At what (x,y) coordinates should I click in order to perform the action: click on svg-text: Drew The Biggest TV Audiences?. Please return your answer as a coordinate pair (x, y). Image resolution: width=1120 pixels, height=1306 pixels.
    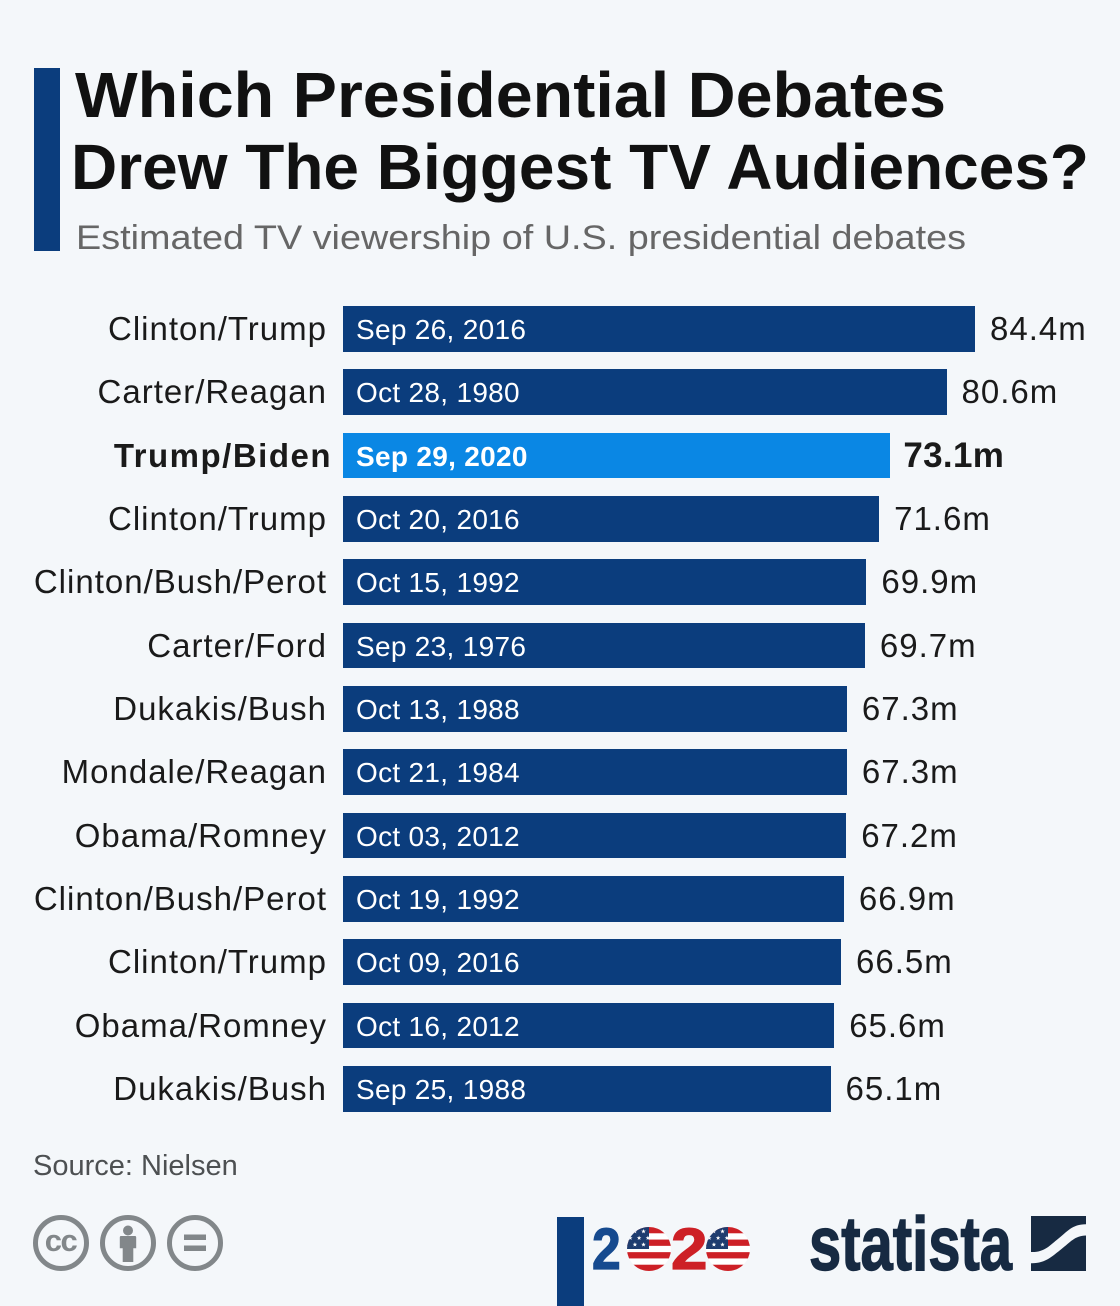
    Looking at the image, I should click on (580, 167).